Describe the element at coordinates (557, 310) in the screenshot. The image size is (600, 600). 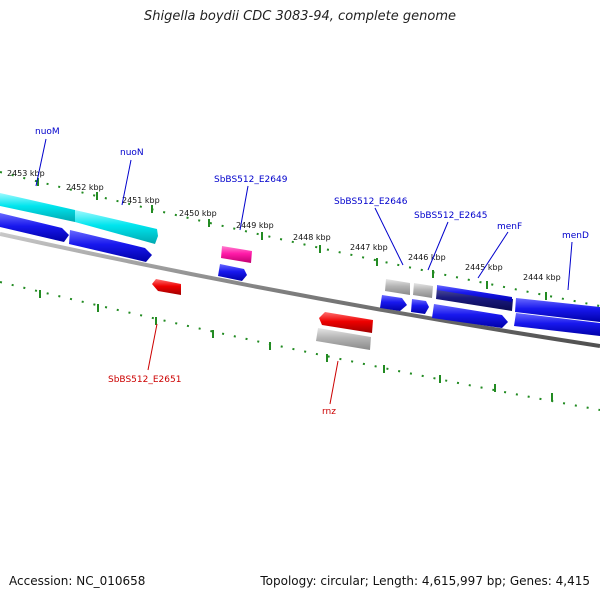
I see `gene-menD` at that location.